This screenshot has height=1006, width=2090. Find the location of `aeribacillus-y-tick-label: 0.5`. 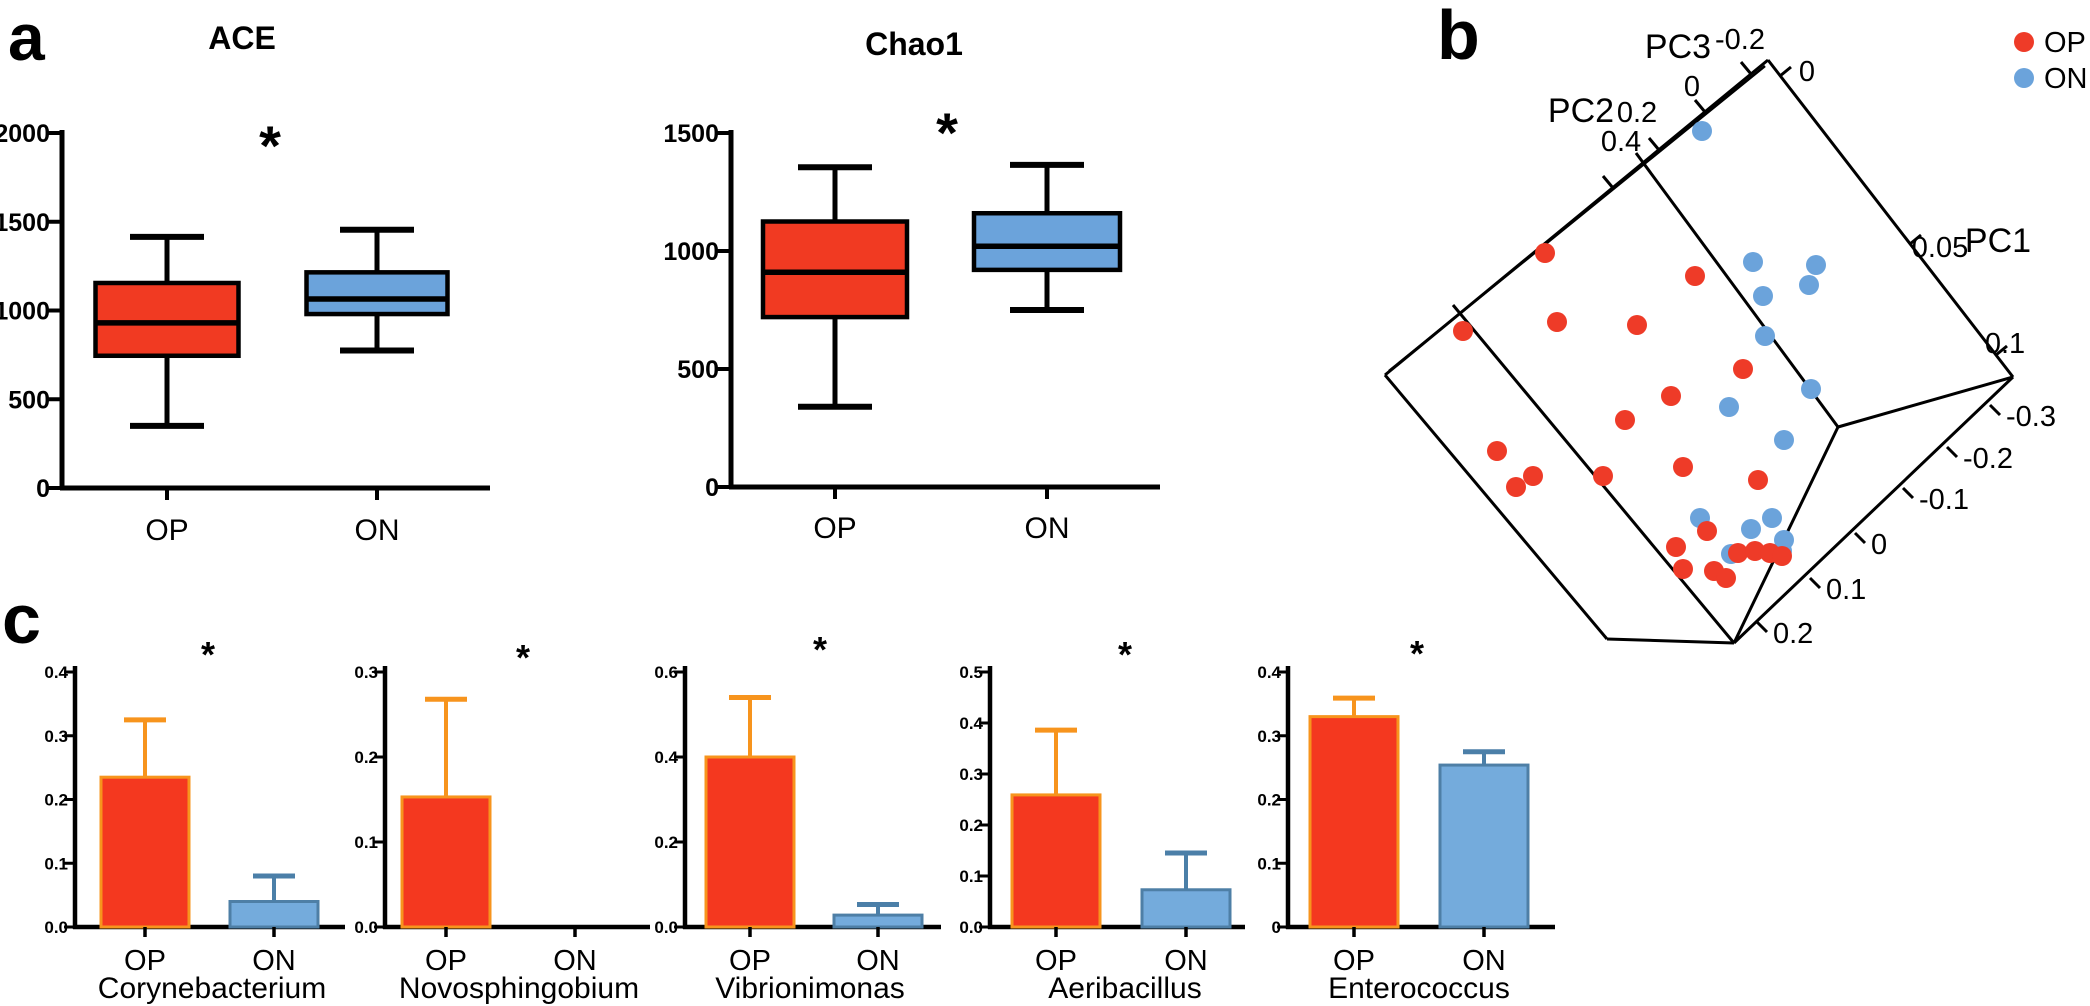

aeribacillus-y-tick-label: 0.5 is located at coordinates (971, 672).